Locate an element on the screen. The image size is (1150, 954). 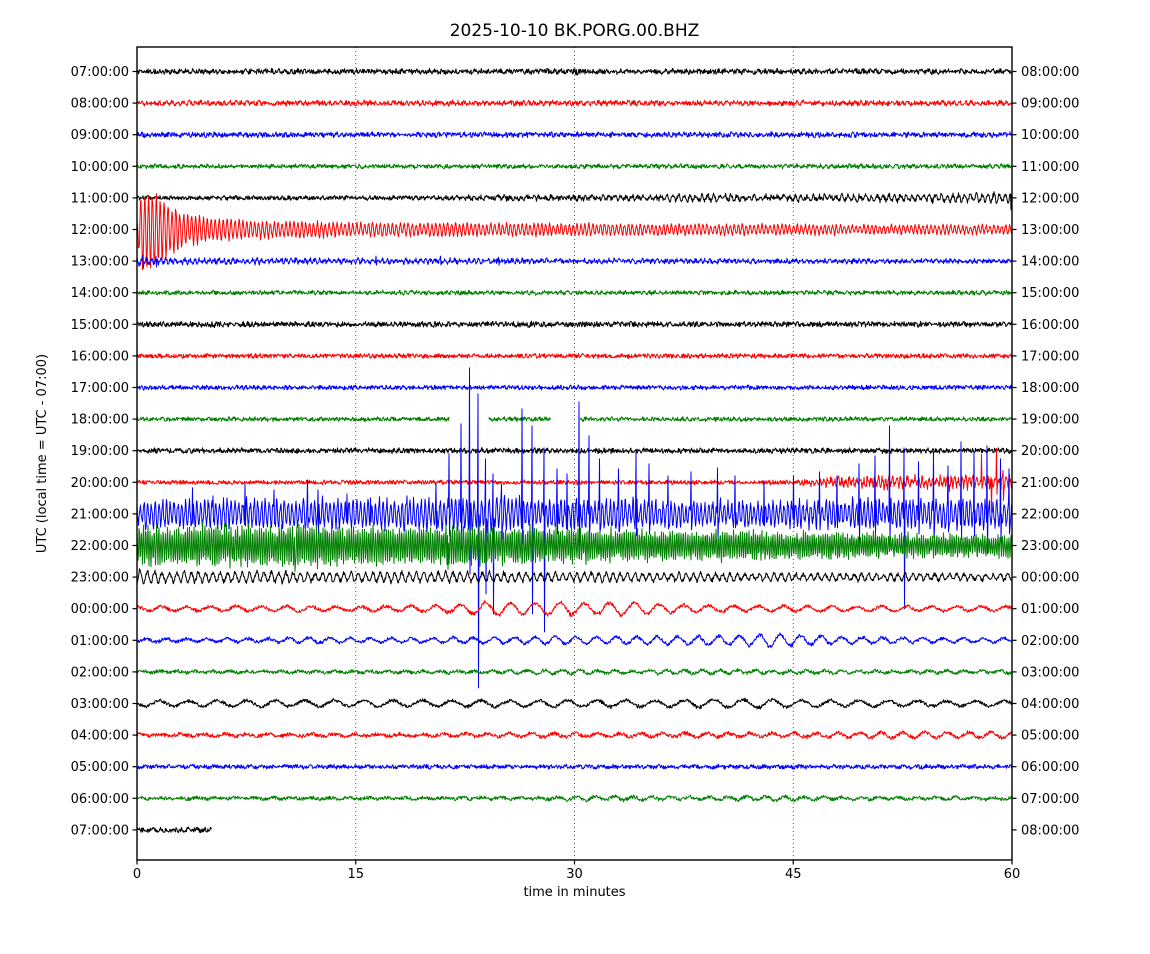
row-label-right: 19:00:00 is located at coordinates (1050, 420).